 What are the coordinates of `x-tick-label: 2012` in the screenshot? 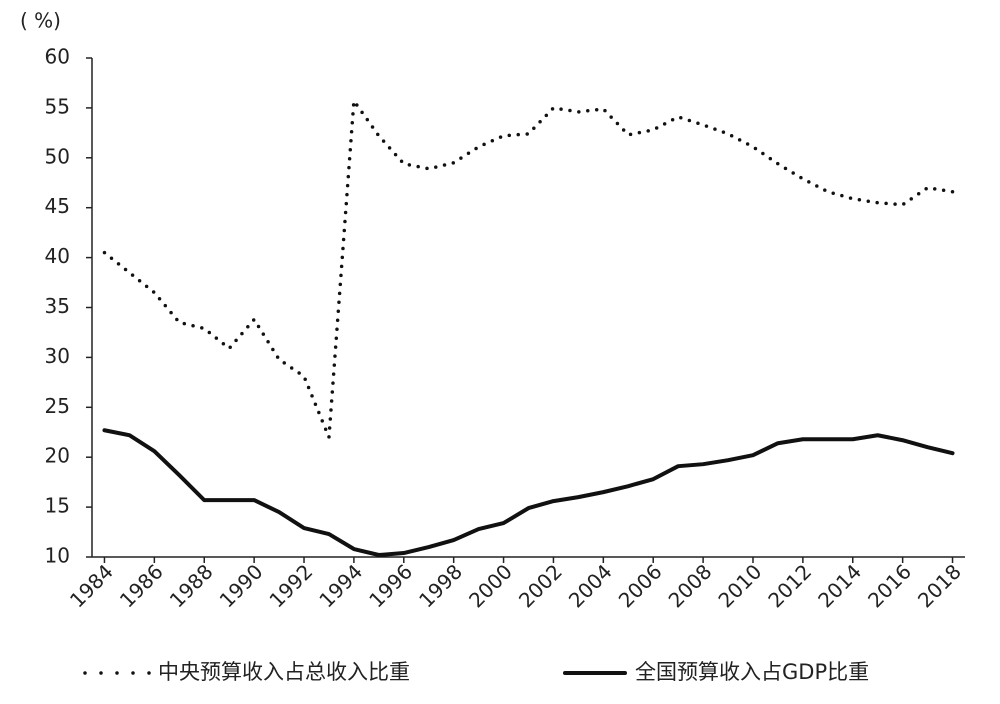 It's located at (789, 585).